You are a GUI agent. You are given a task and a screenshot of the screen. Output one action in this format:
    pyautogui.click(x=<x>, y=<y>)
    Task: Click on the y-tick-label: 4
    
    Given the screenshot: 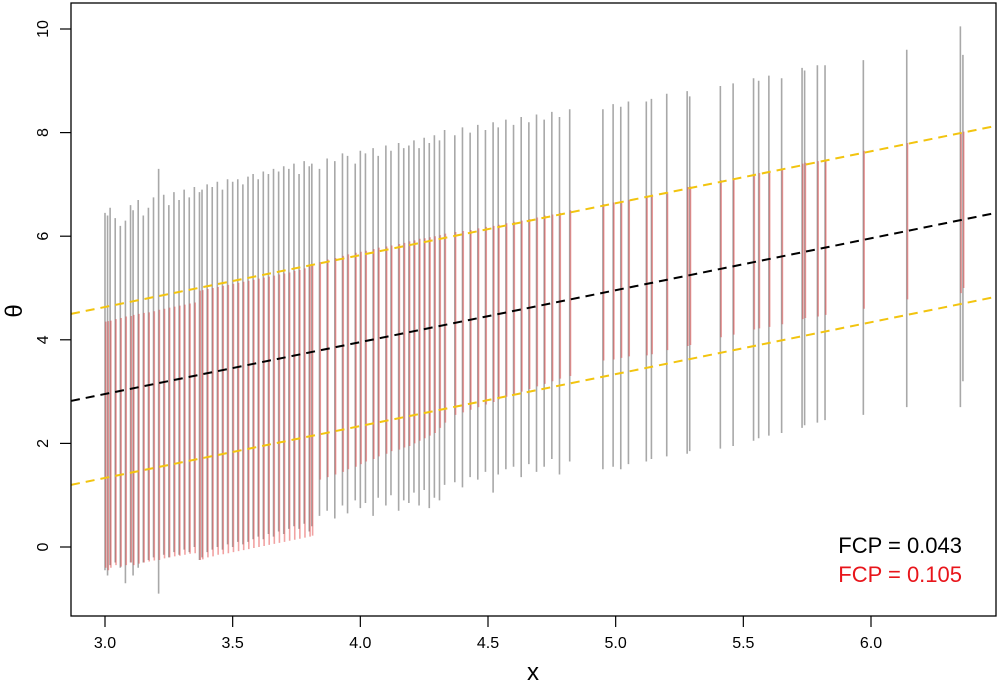 What is the action you would take?
    pyautogui.click(x=43, y=339)
    